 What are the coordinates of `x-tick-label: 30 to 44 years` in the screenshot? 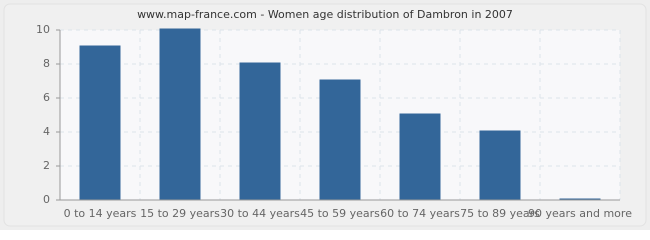 It's located at (260, 213).